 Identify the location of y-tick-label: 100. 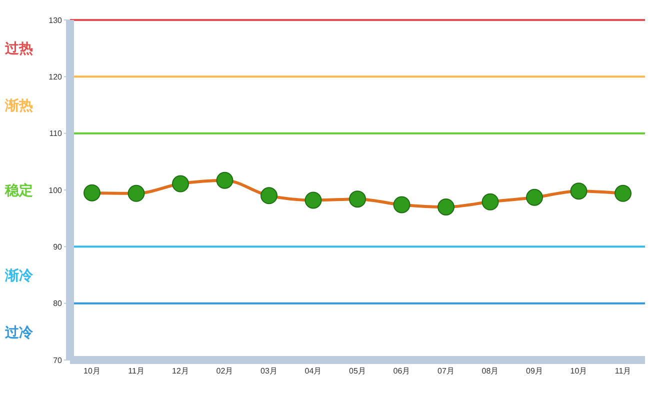
(55, 190).